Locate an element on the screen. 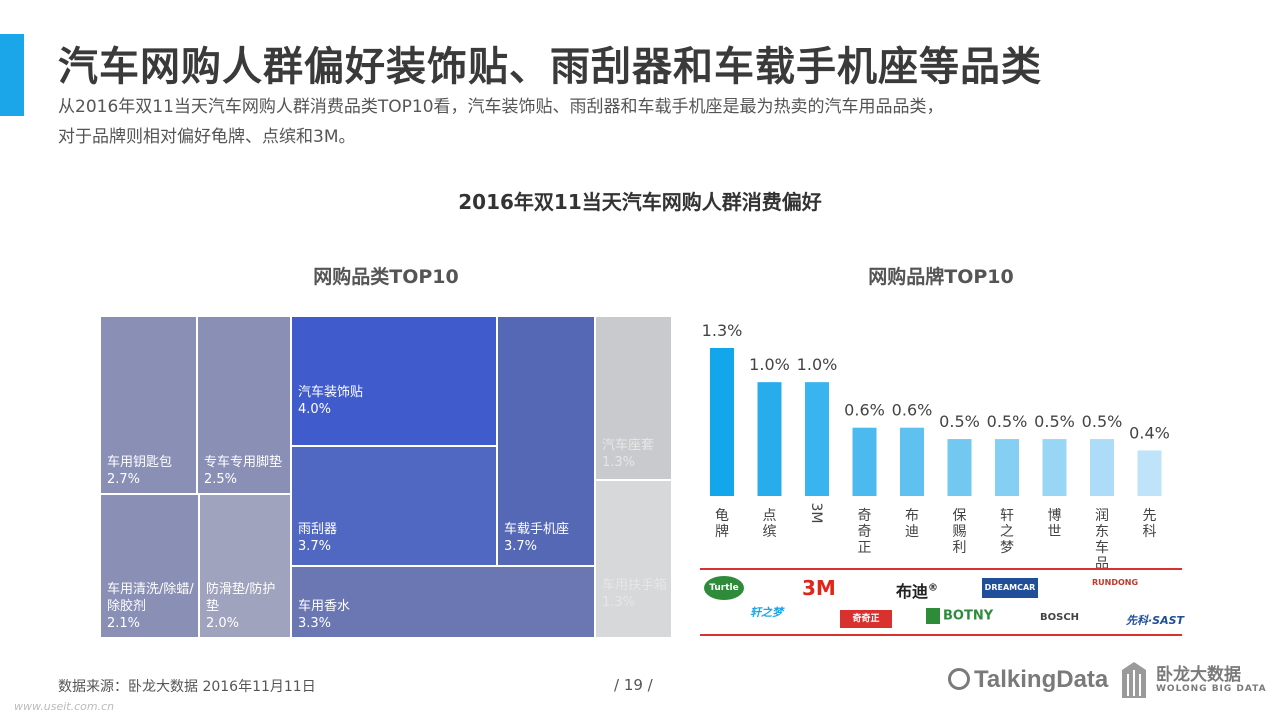 The height and width of the screenshot is (720, 1280). data-source: 数据来源：卧龙大数据 2016年11月11日 is located at coordinates (187, 687).